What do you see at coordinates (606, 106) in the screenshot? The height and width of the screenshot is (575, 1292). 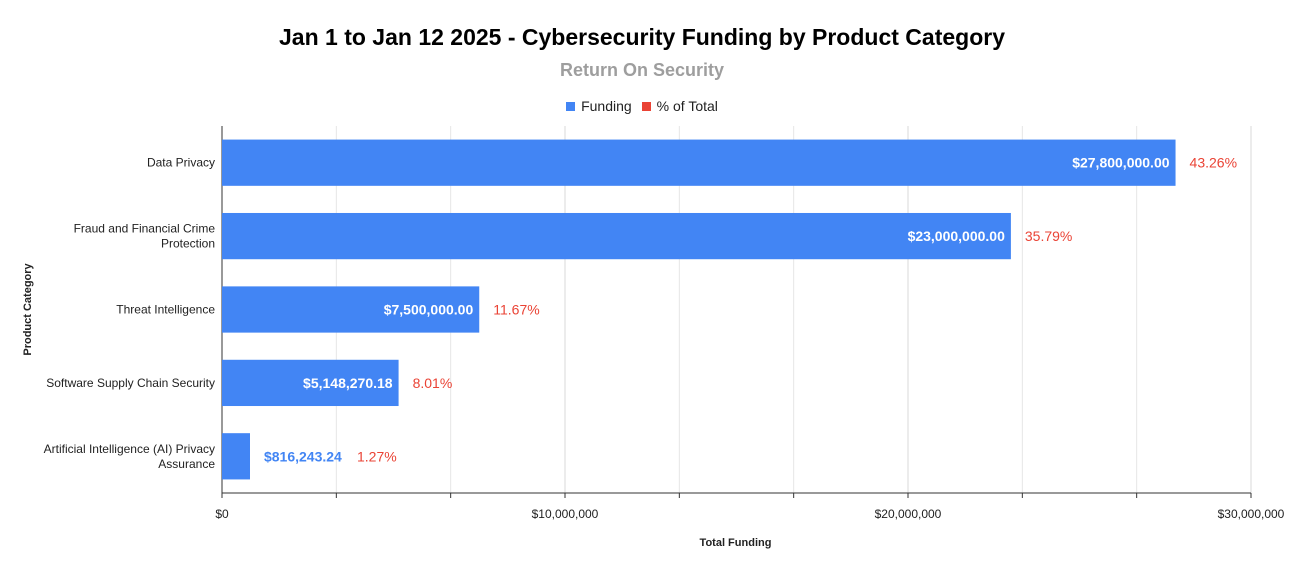 I see `legend-label-funding: Funding` at bounding box center [606, 106].